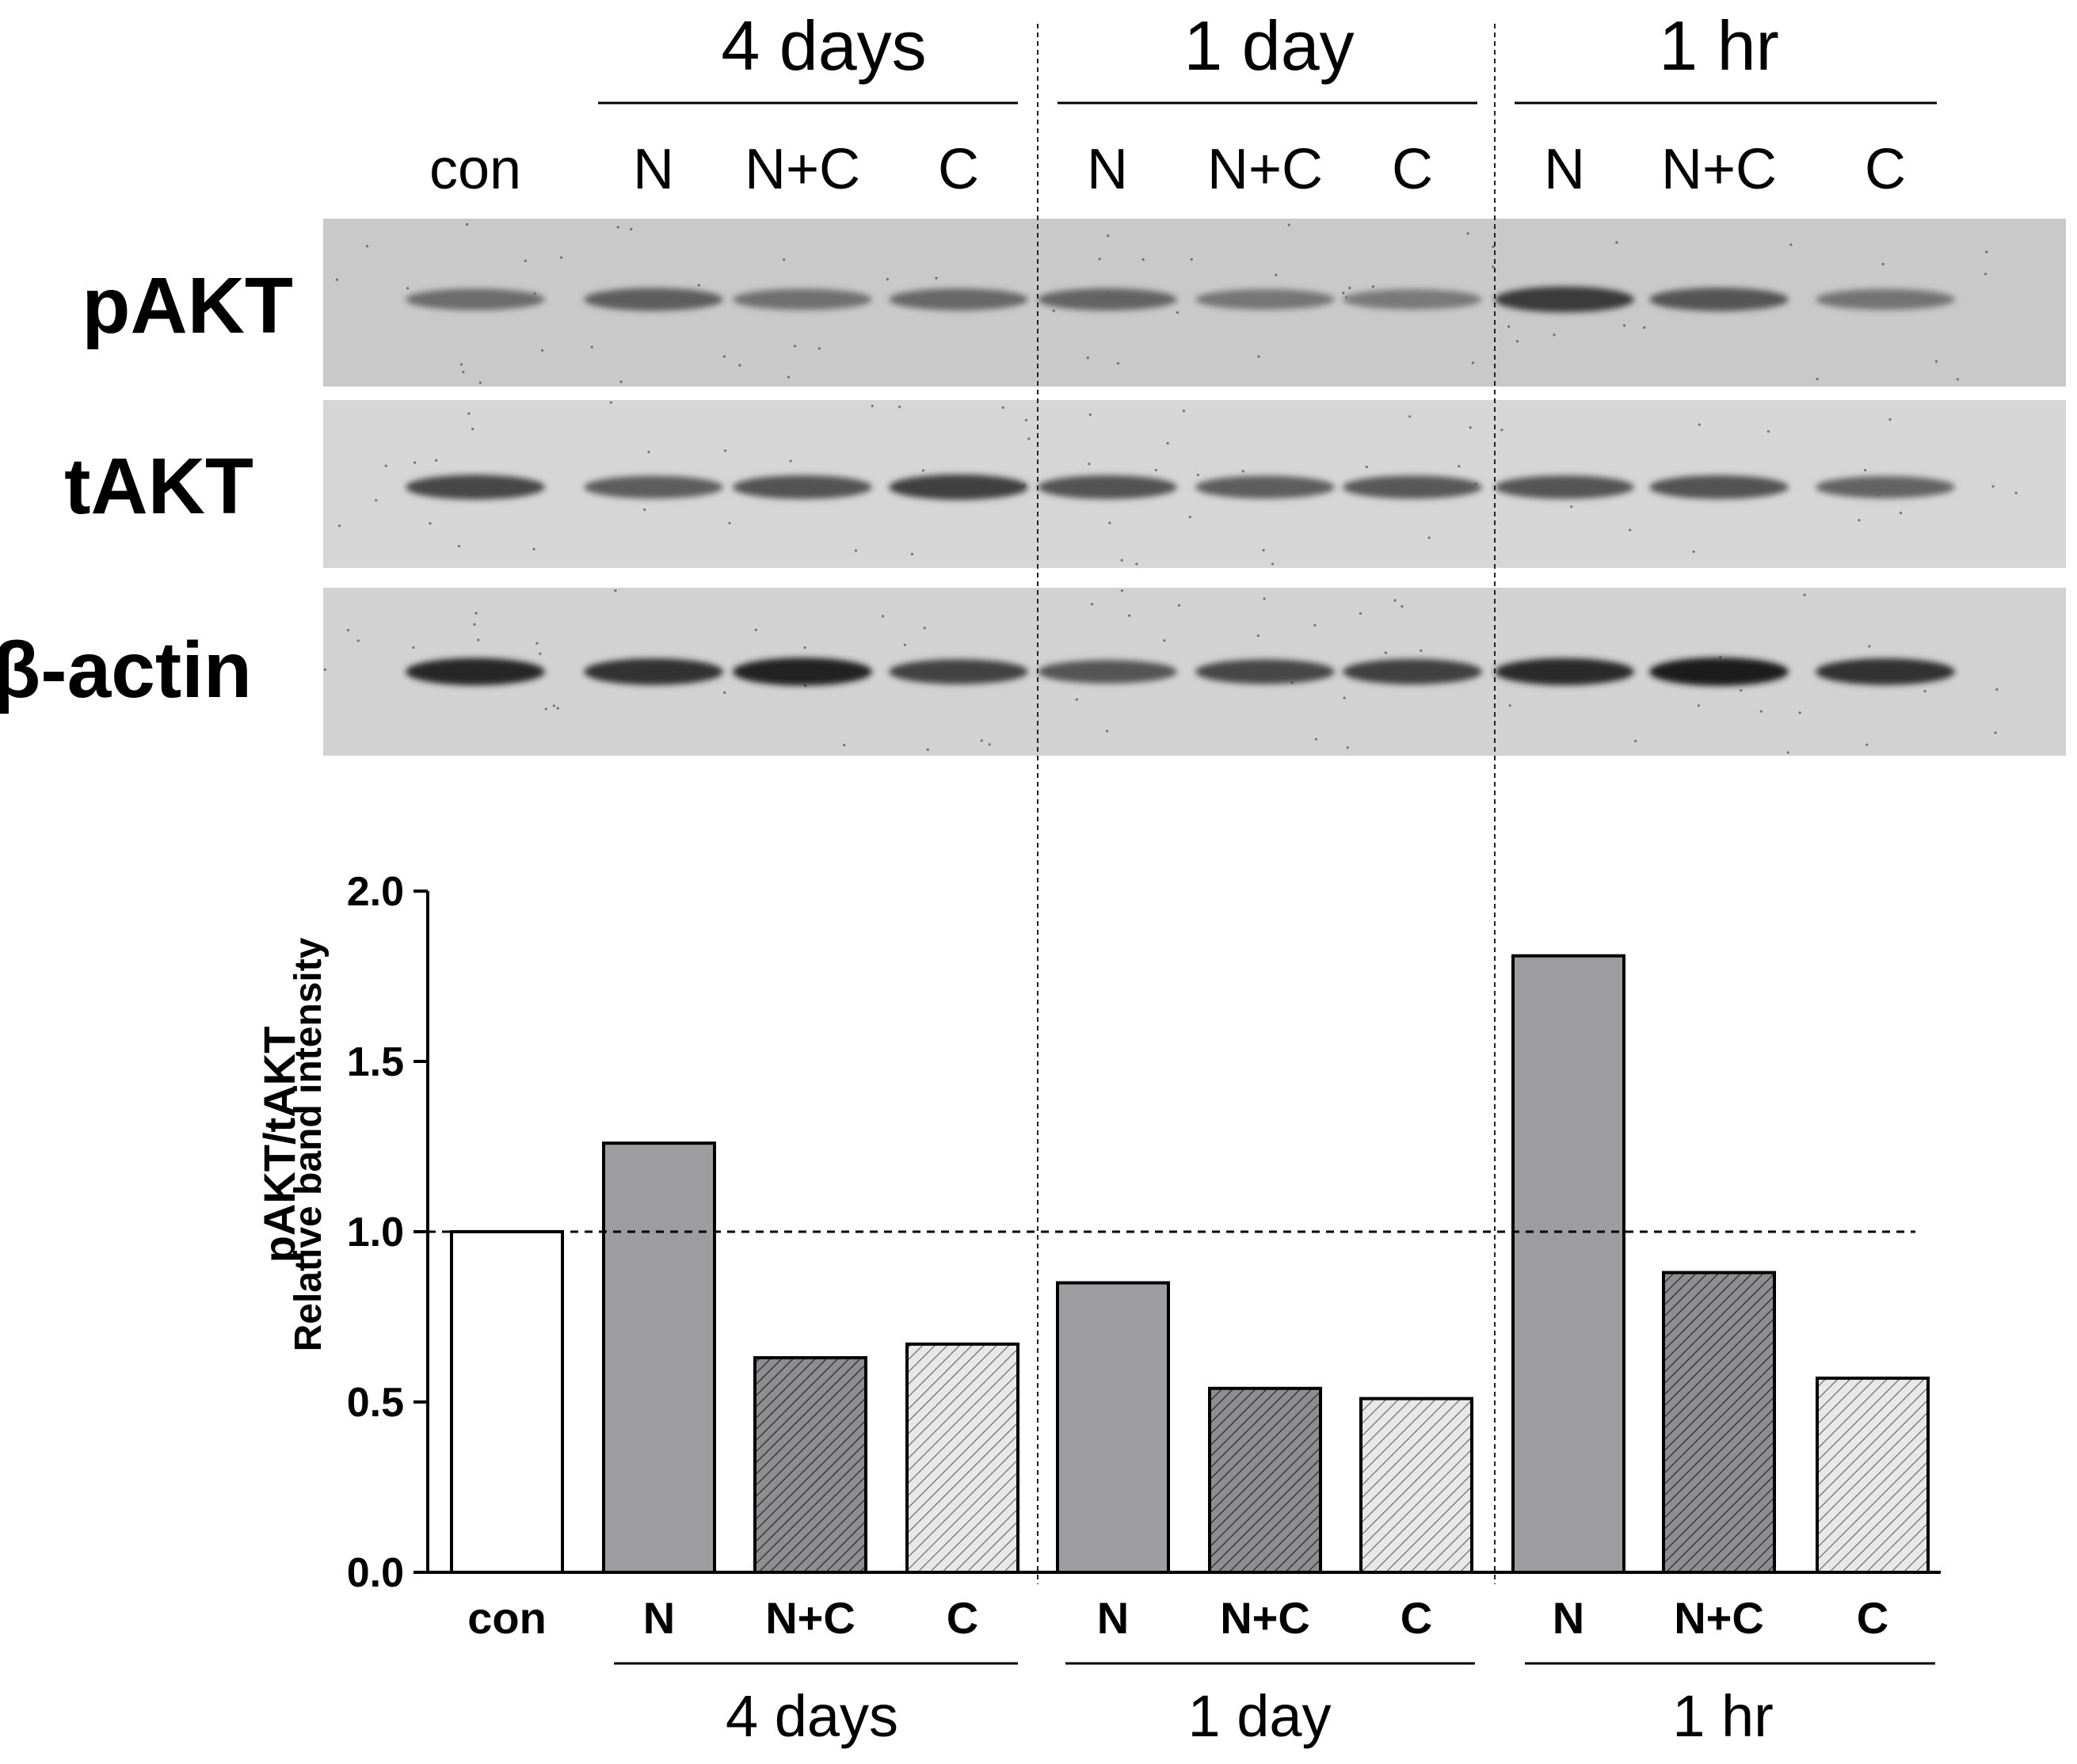  I want to click on y-axis-title: pAKT/tAKT, so click(279, 1145).